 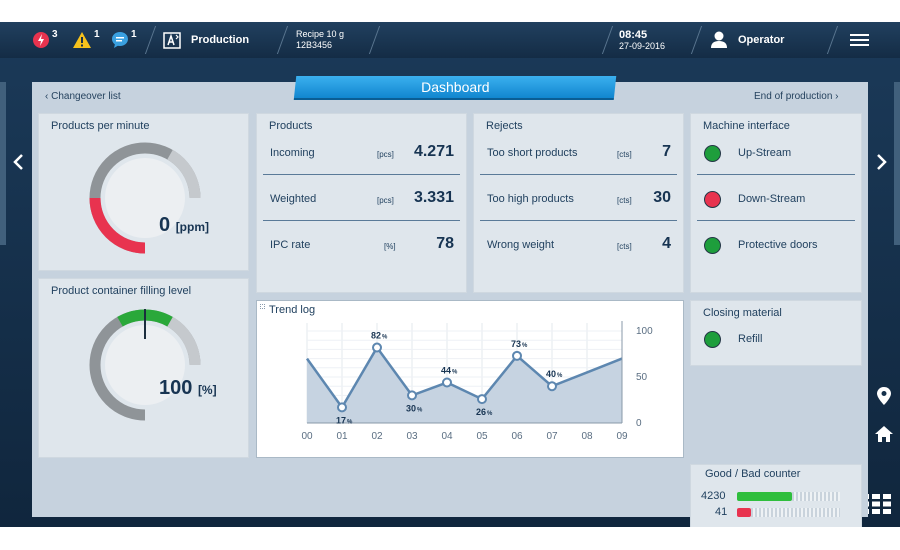 I want to click on message-badge: 1, so click(x=124, y=40).